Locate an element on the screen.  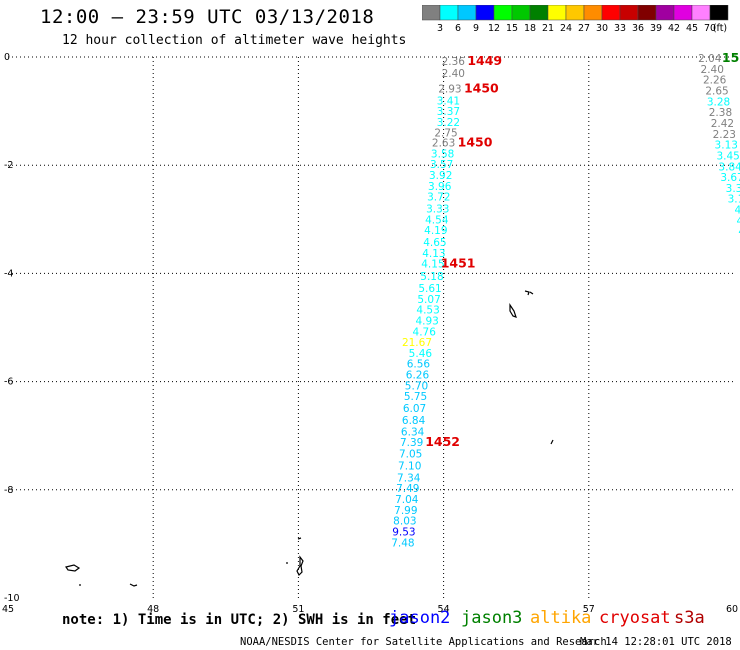
colorbar-label: 15 is located at coordinates (512, 28).